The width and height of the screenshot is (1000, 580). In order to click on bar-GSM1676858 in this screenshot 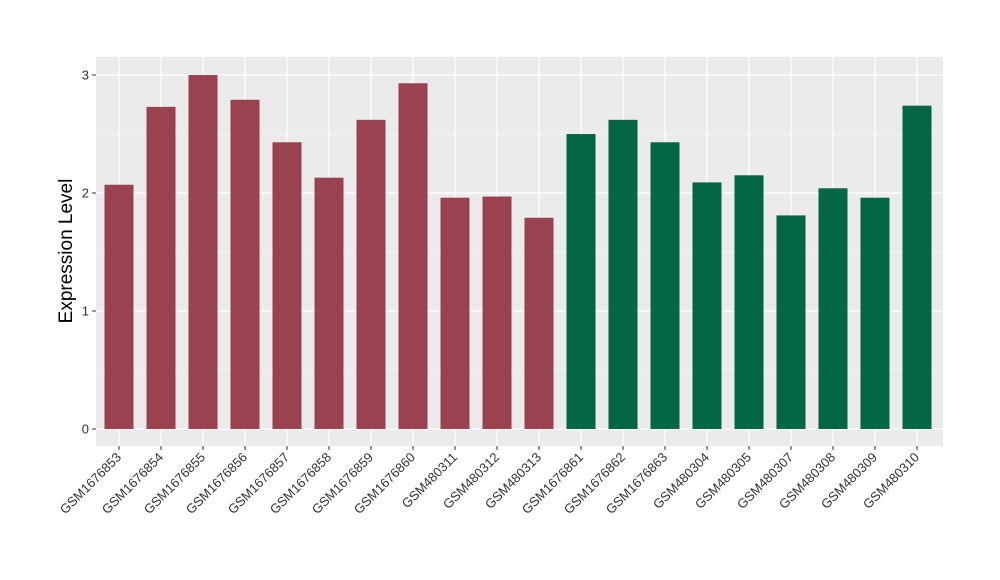, I will do `click(329, 303)`.